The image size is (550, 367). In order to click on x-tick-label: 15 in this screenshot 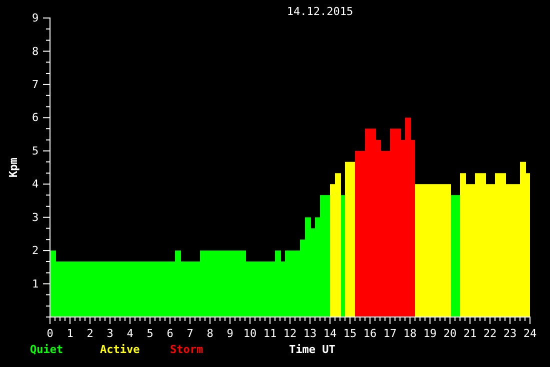, I will do `click(350, 333)`.